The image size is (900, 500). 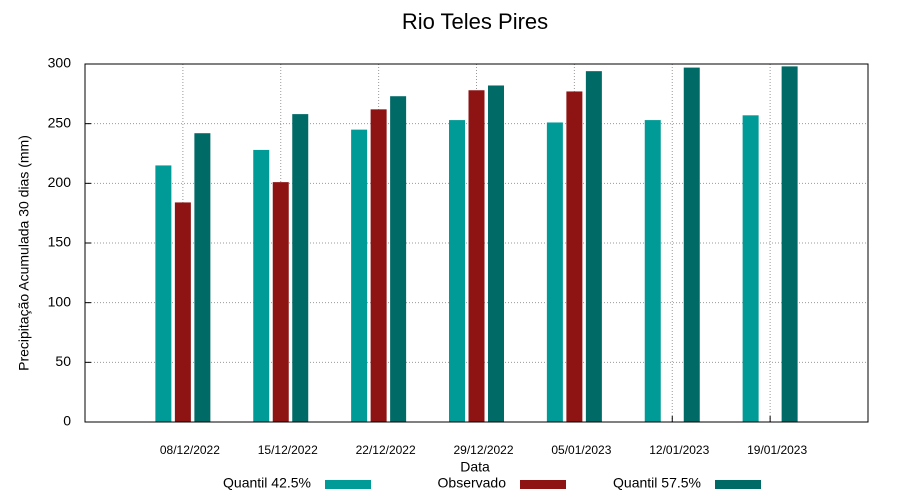 I want to click on x-tick-label: 05/01/2023, so click(x=581, y=450).